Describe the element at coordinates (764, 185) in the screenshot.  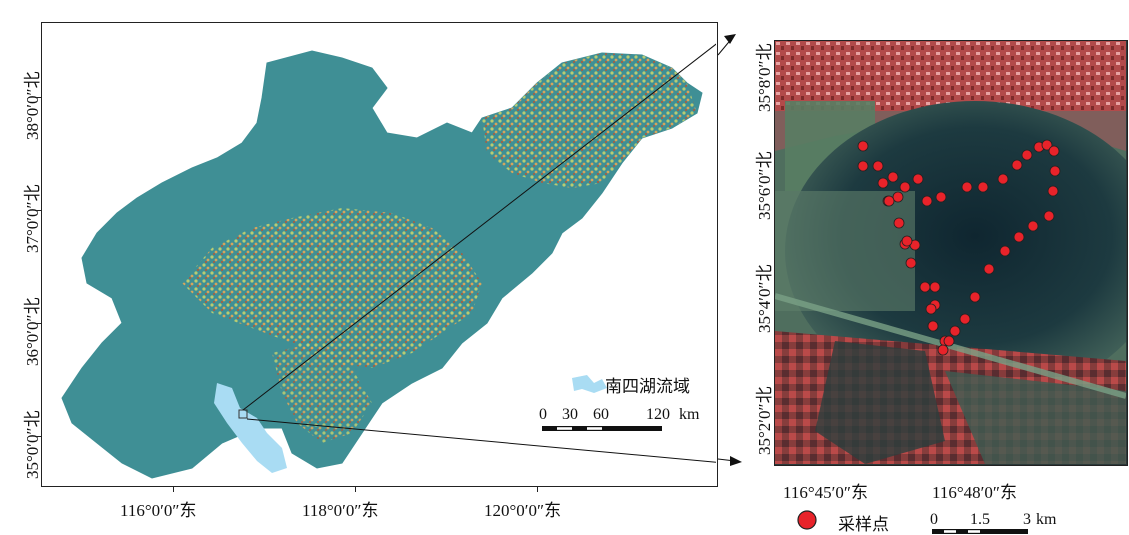
I see `right-y-tick-356: 35°6′0″北` at that location.